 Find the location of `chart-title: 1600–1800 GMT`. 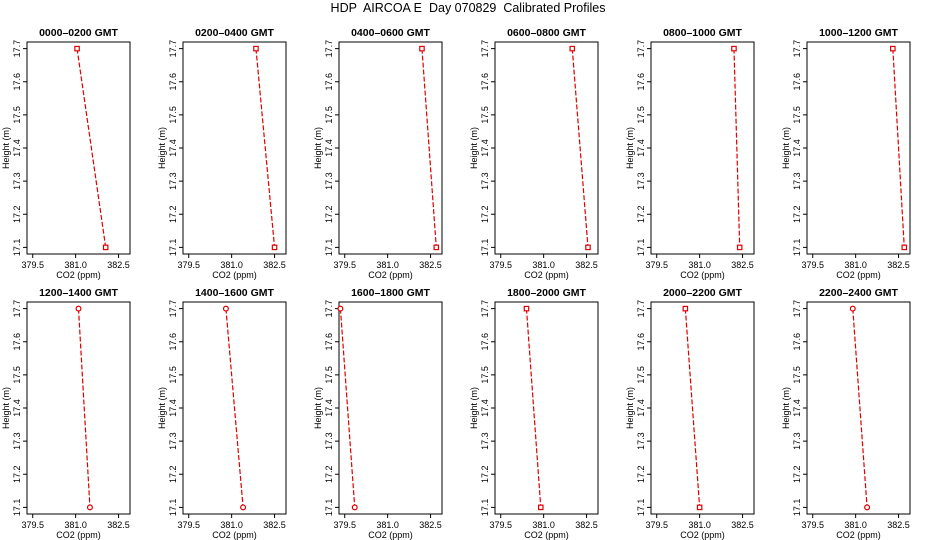

chart-title: 1600–1800 GMT is located at coordinates (390, 293).